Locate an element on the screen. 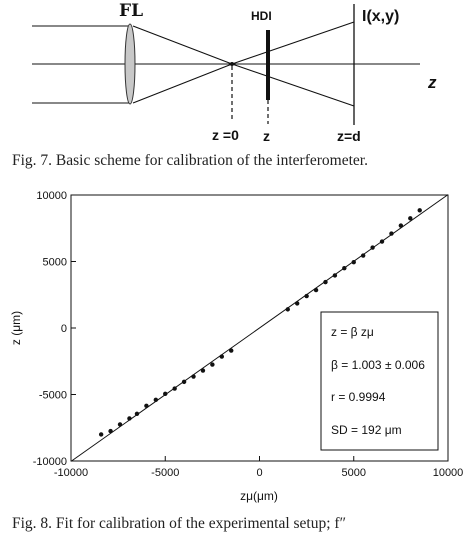 Image resolution: width=474 pixels, height=534 pixels. ray-top-converging is located at coordinates (182, 45).